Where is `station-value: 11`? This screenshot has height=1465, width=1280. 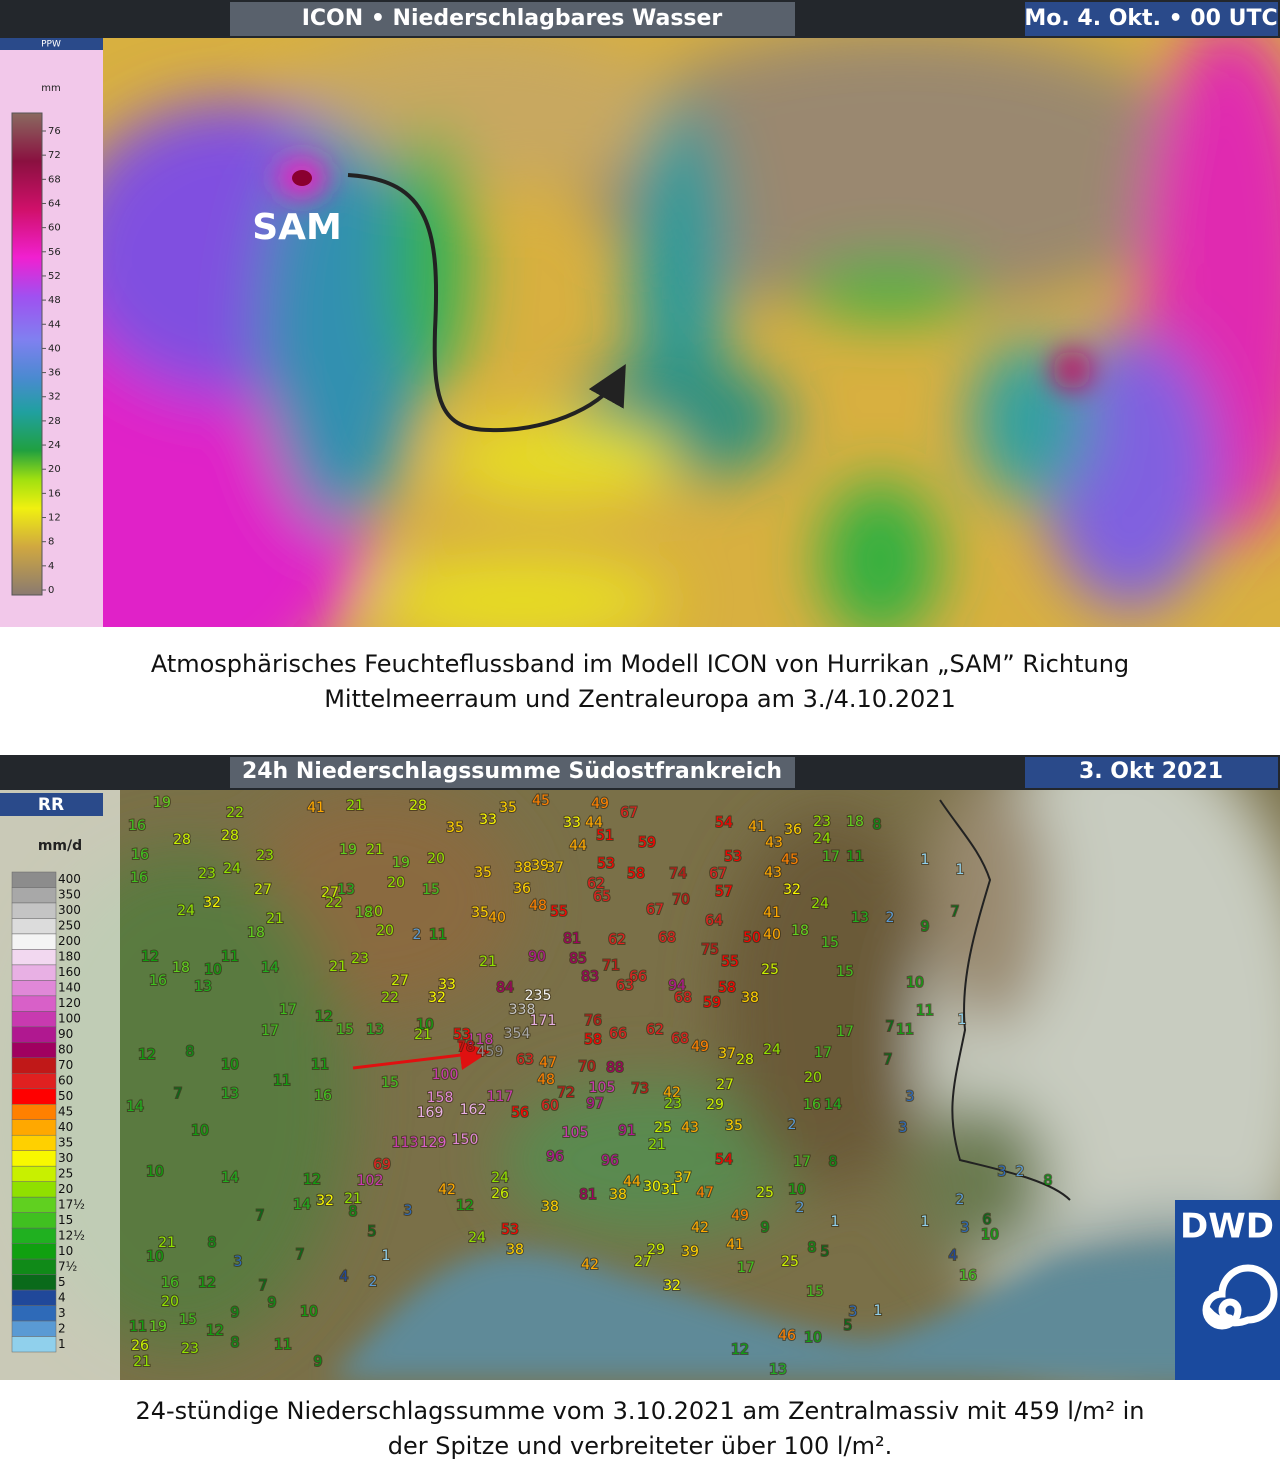 station-value: 11 is located at coordinates (230, 957).